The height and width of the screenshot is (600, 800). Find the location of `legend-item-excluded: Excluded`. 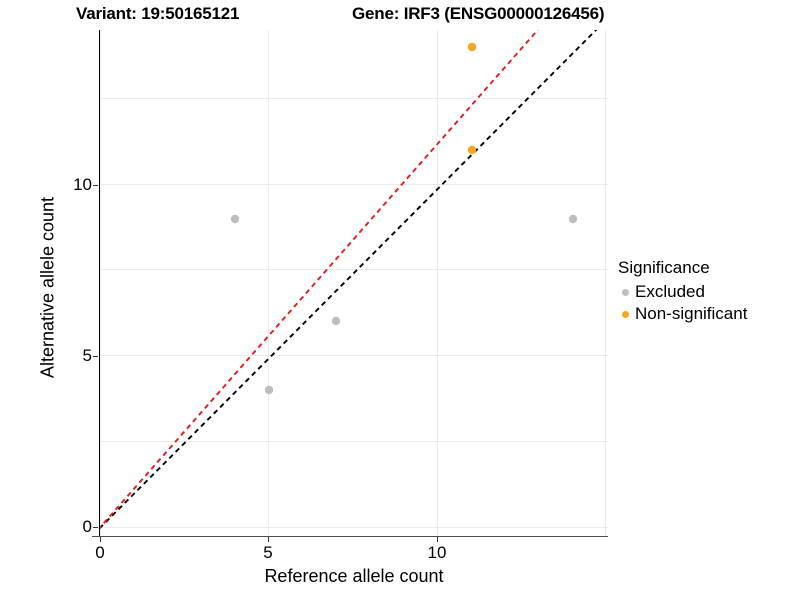

legend-item-excluded: Excluded is located at coordinates (708, 292).